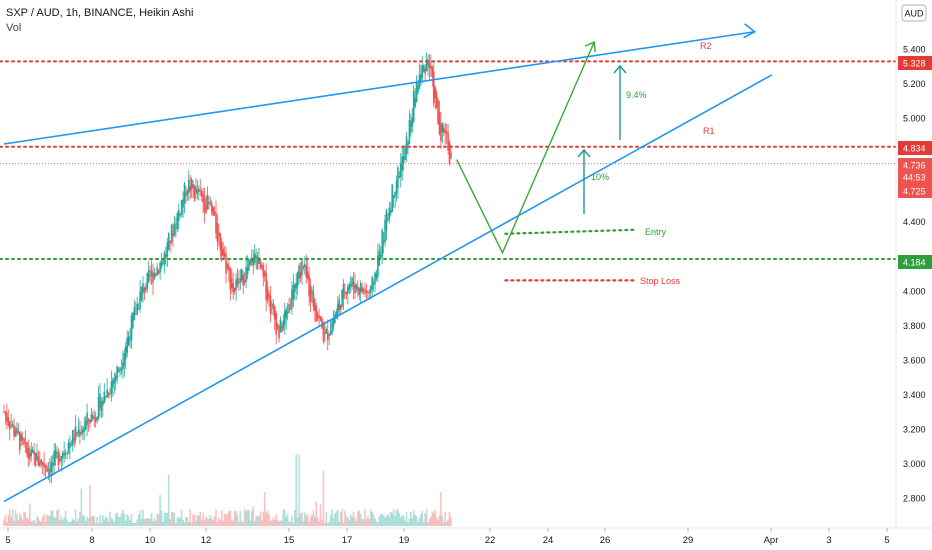 The image size is (932, 550). I want to click on label-entry: Entry, so click(656, 232).